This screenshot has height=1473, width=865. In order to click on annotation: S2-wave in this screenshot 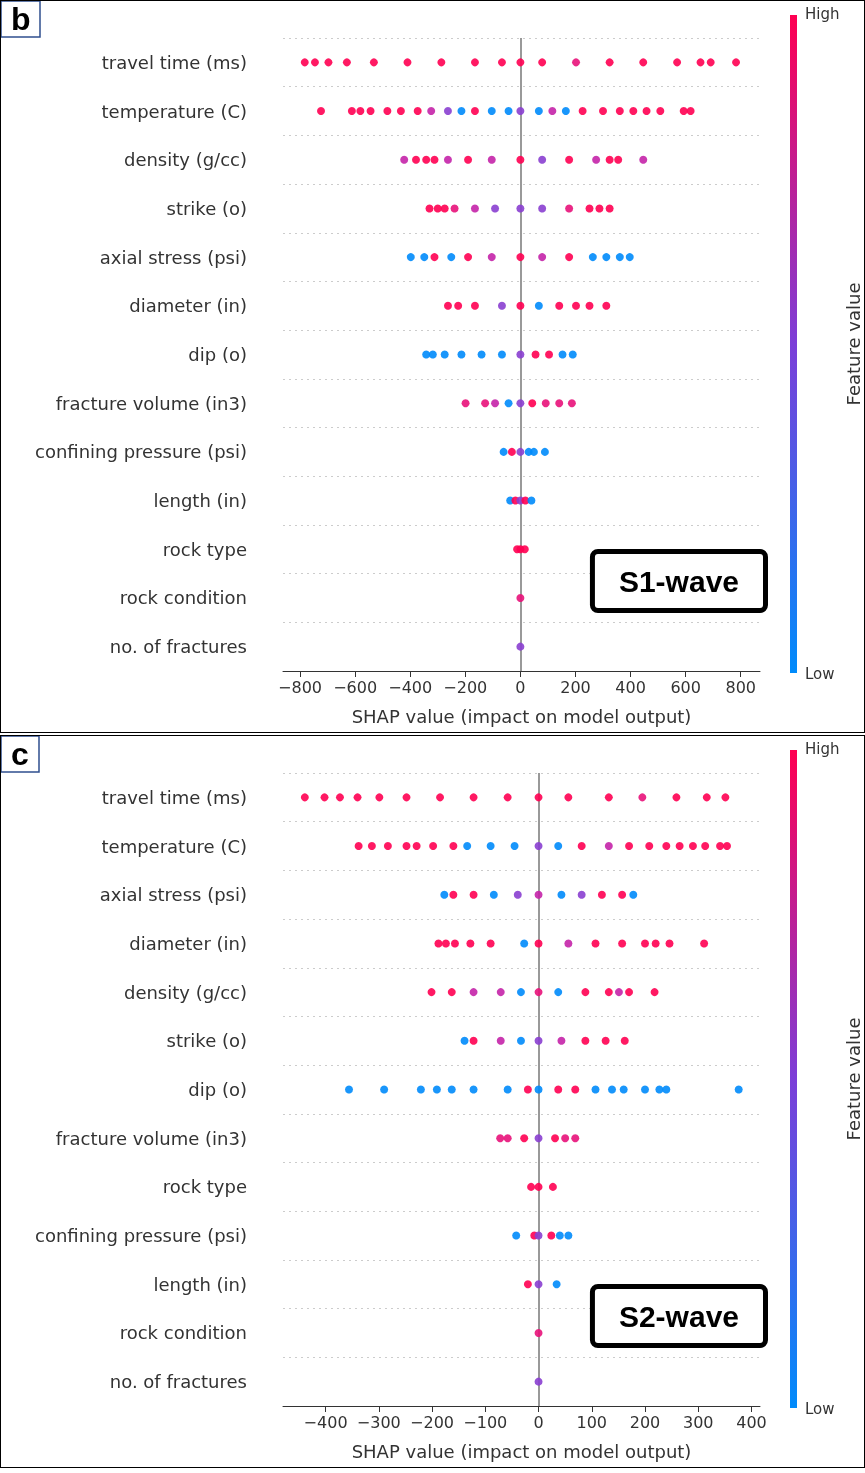, I will do `click(678, 1316)`.